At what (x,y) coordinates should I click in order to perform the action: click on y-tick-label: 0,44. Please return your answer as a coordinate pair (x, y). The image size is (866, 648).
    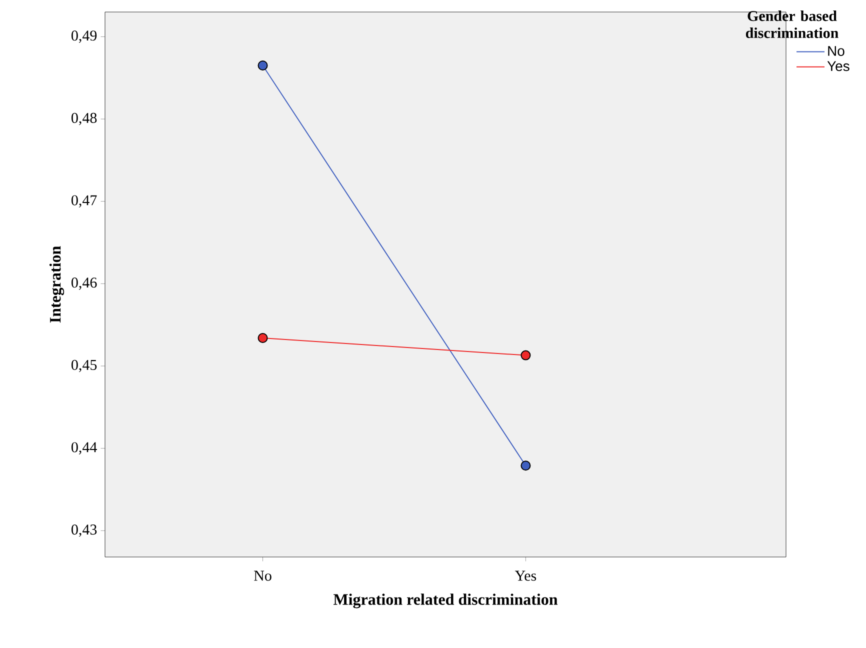
    Looking at the image, I should click on (84, 448).